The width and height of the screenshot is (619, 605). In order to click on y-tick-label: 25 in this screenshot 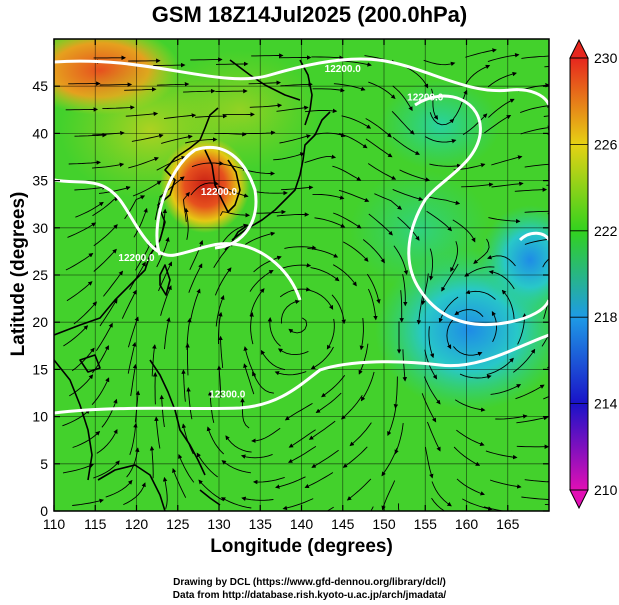, I will do `click(40, 275)`.